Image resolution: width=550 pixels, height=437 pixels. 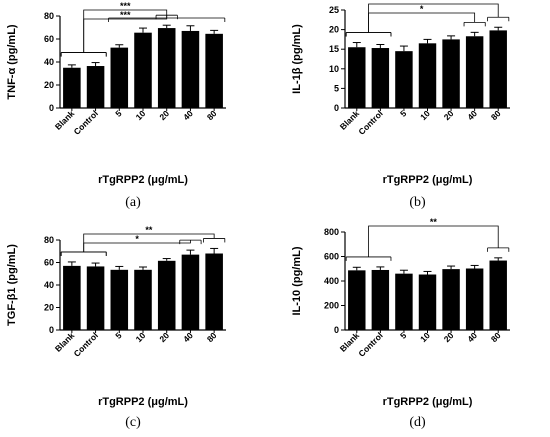 I want to click on y-tick-label: 10, so click(x=334, y=69).